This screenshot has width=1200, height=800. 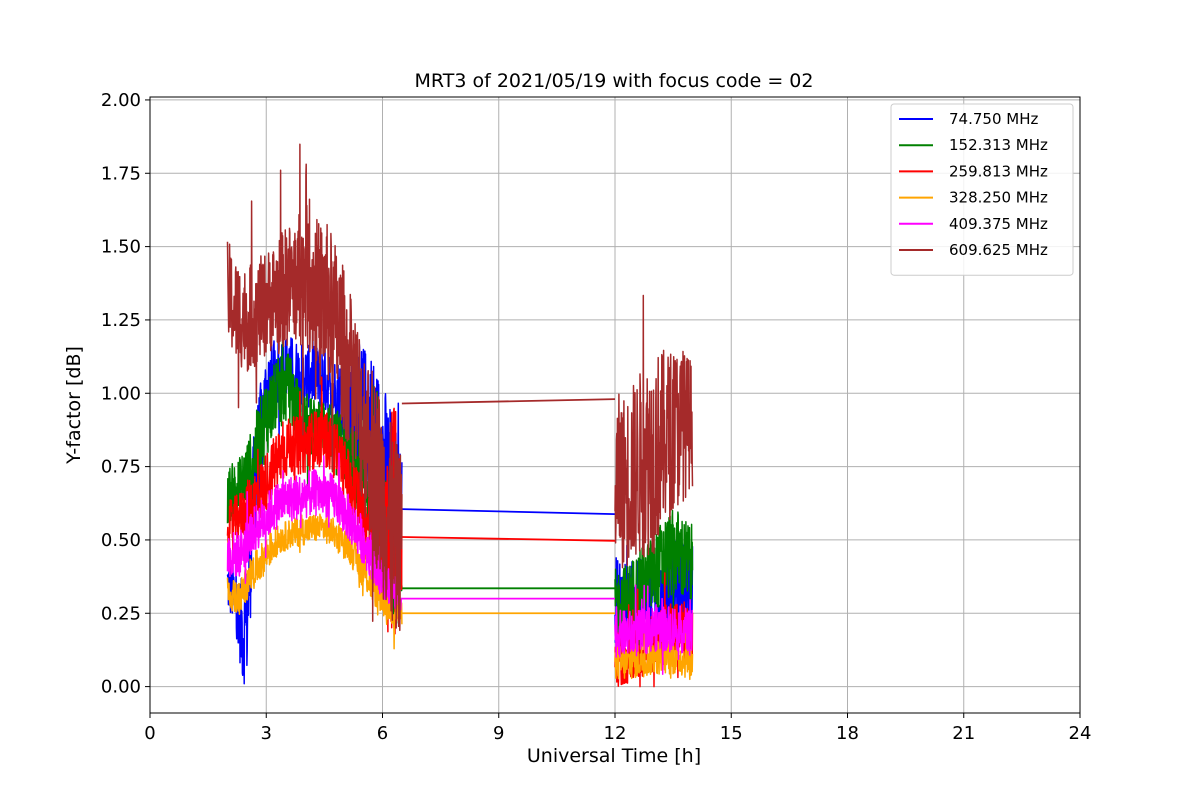 What do you see at coordinates (615, 733) in the screenshot?
I see `x-tick-label: 12` at bounding box center [615, 733].